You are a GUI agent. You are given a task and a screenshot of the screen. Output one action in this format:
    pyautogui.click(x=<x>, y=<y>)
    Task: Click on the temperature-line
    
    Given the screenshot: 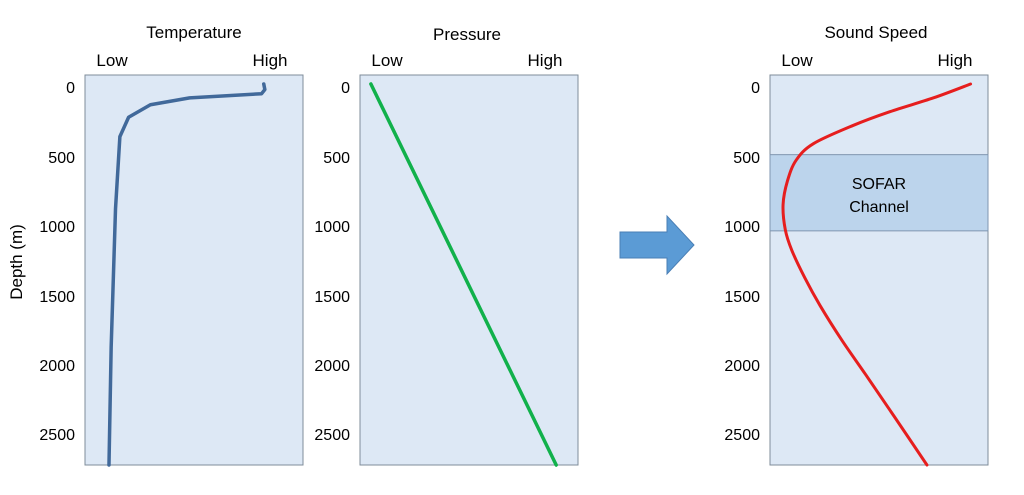 What is the action you would take?
    pyautogui.click(x=187, y=274)
    